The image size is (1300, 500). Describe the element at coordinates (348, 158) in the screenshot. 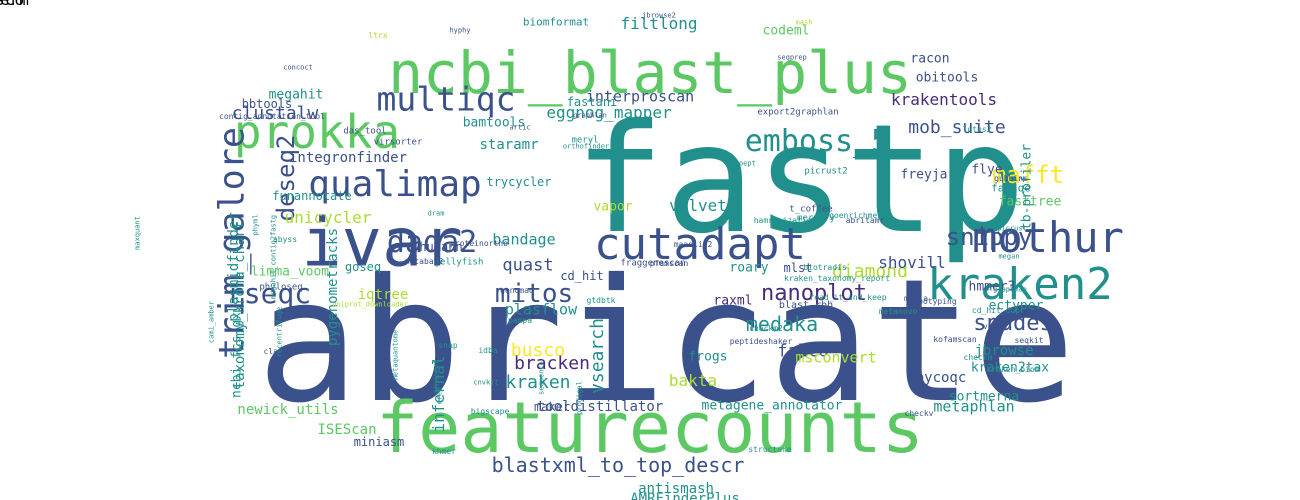

I see `cloud-word: integronfinder` at that location.